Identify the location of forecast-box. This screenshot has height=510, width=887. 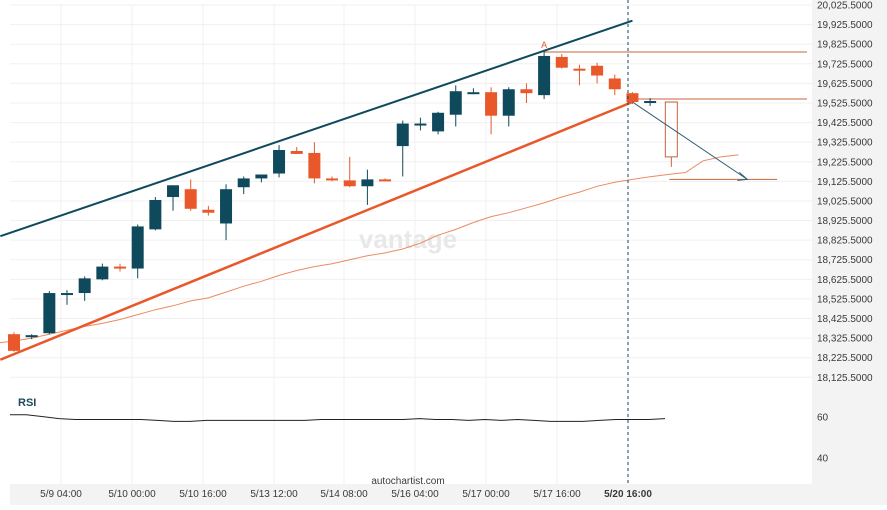
(671, 129).